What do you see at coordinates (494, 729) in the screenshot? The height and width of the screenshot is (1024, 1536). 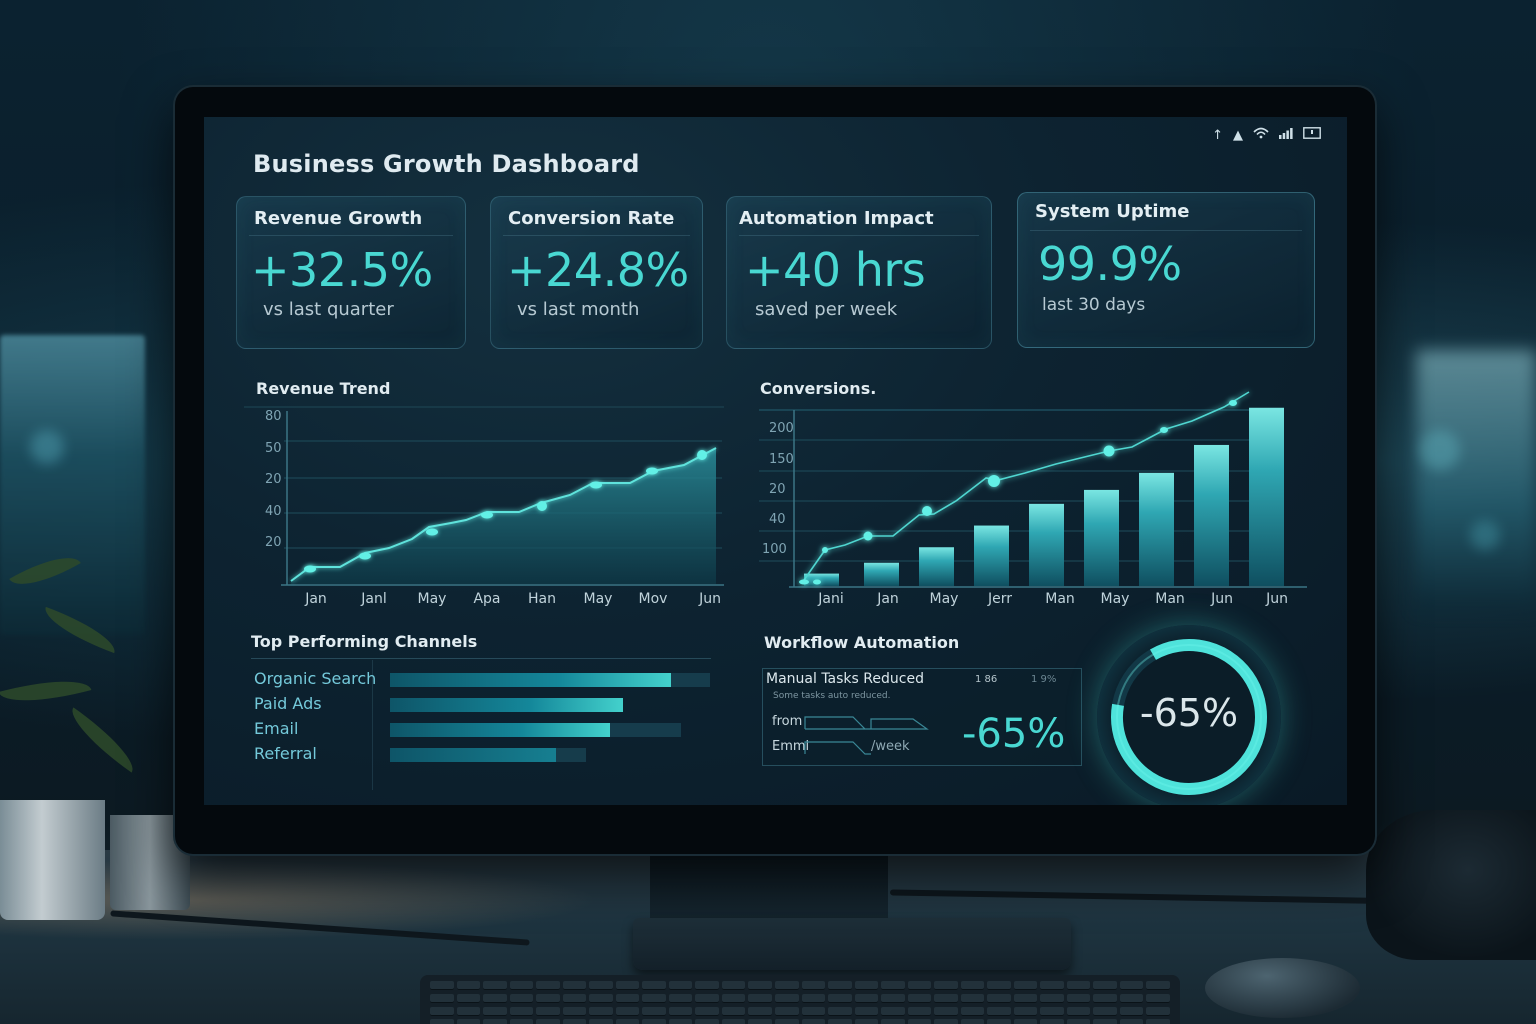 I see `channel-row-email: Email` at bounding box center [494, 729].